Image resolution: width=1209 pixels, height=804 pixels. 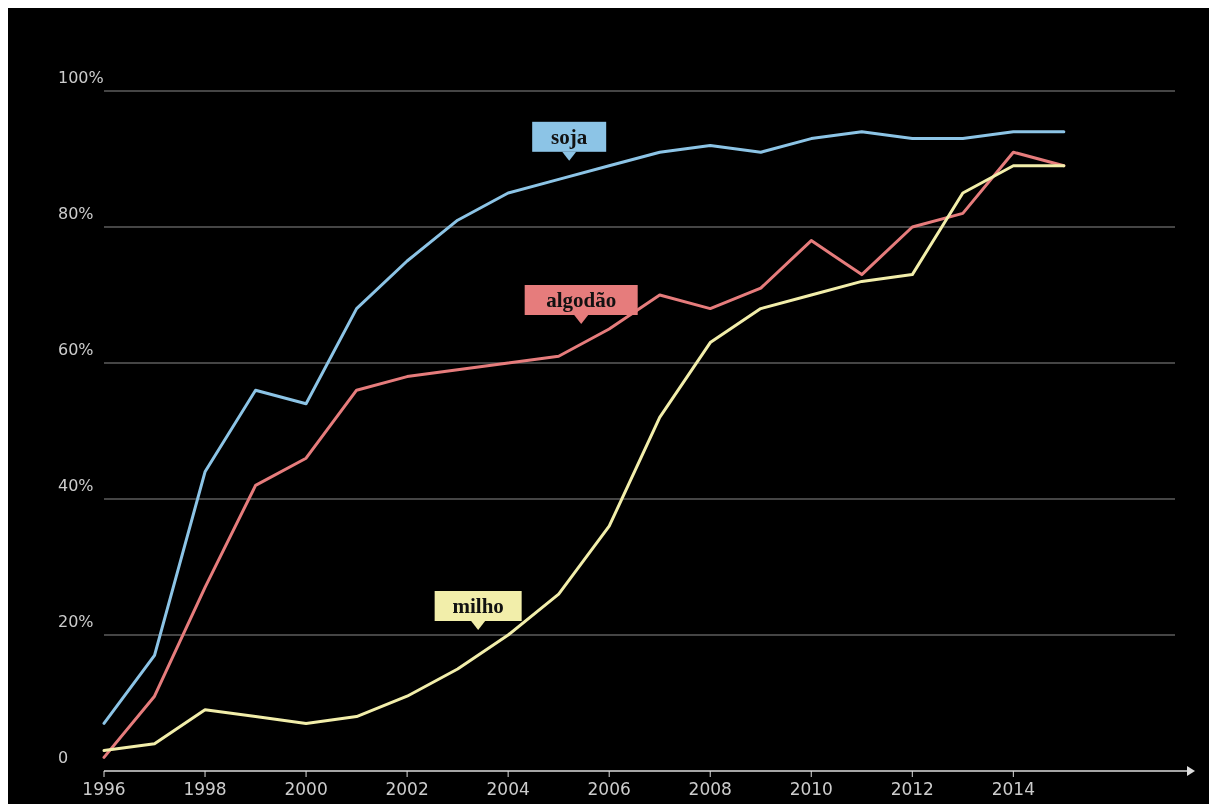 What do you see at coordinates (76, 349) in the screenshot?
I see `y-tick-label: 60%` at bounding box center [76, 349].